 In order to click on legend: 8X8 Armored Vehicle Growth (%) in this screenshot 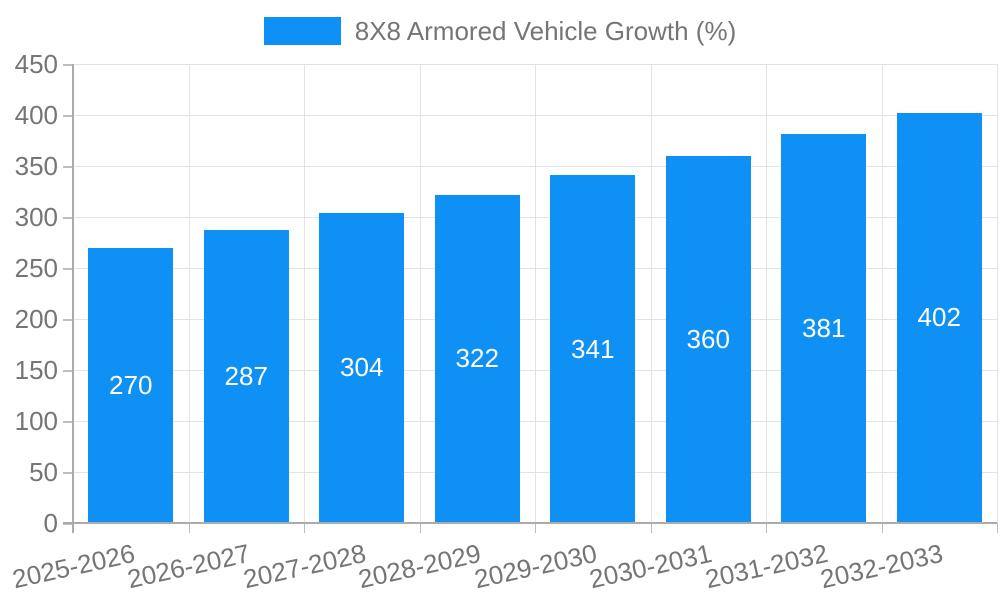, I will do `click(500, 31)`.